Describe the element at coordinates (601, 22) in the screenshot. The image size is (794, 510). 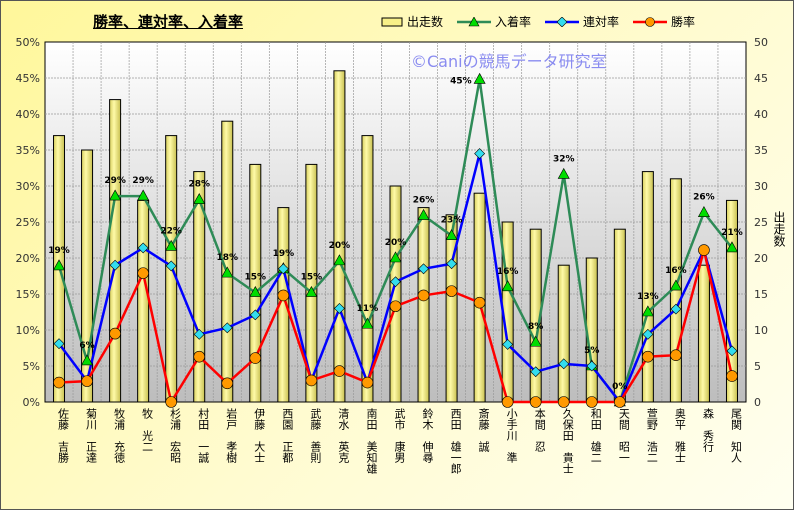
I see `legend-label: 連対率` at that location.